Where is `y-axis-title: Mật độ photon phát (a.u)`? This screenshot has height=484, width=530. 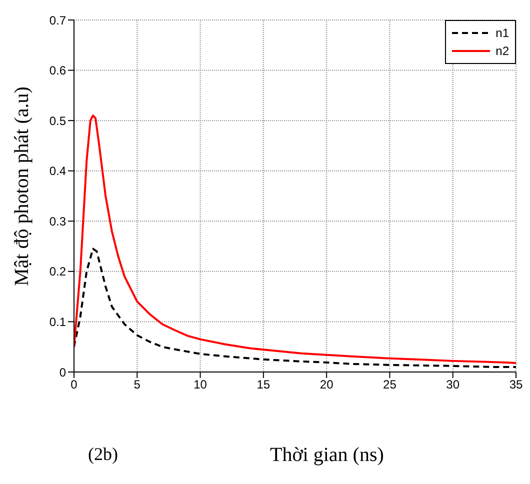
y-axis-title: Mật độ photon phát (a.u) is located at coordinates (22, 186).